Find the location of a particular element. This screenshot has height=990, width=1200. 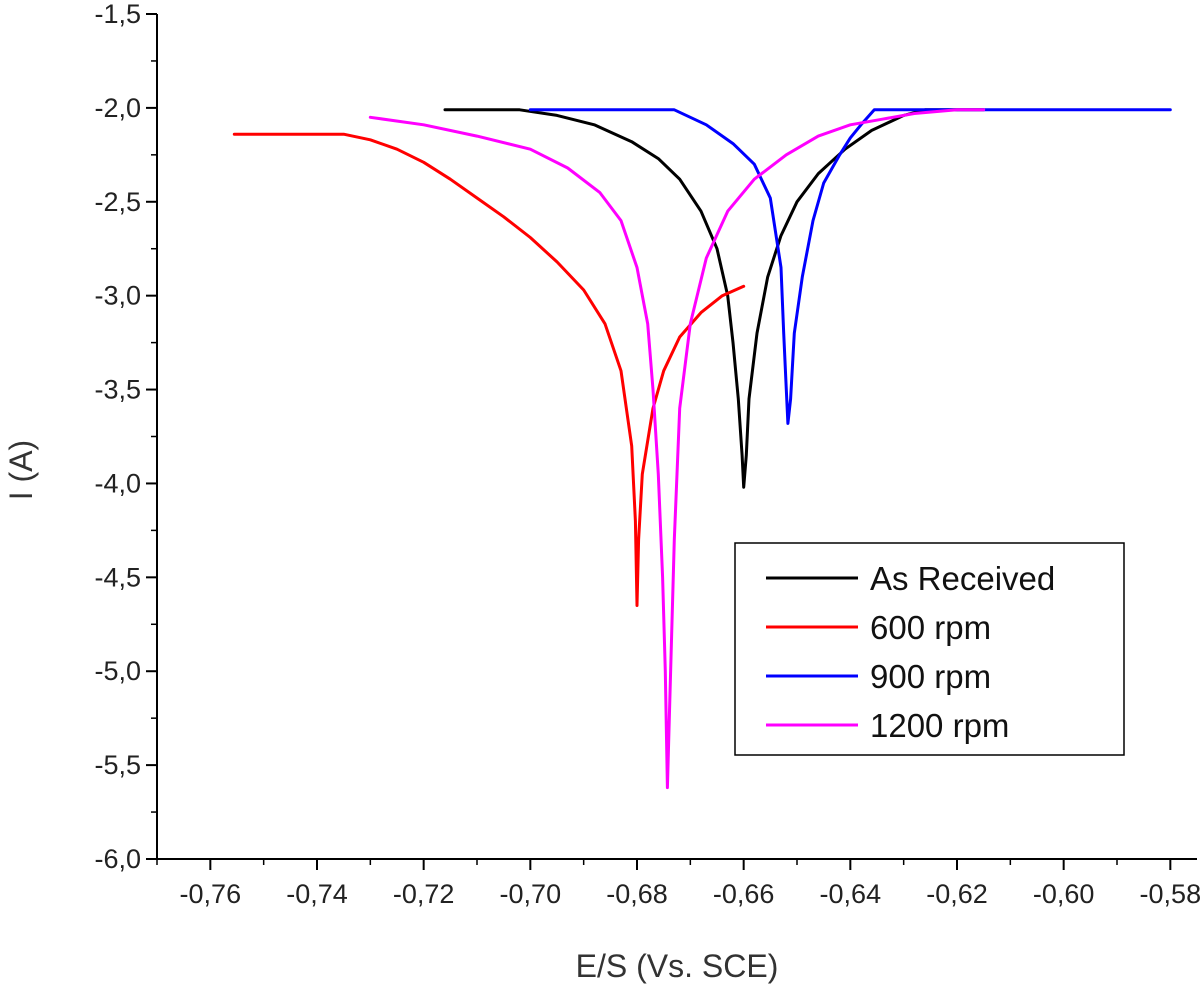

x-tick-label: -0,76 is located at coordinates (211, 894).